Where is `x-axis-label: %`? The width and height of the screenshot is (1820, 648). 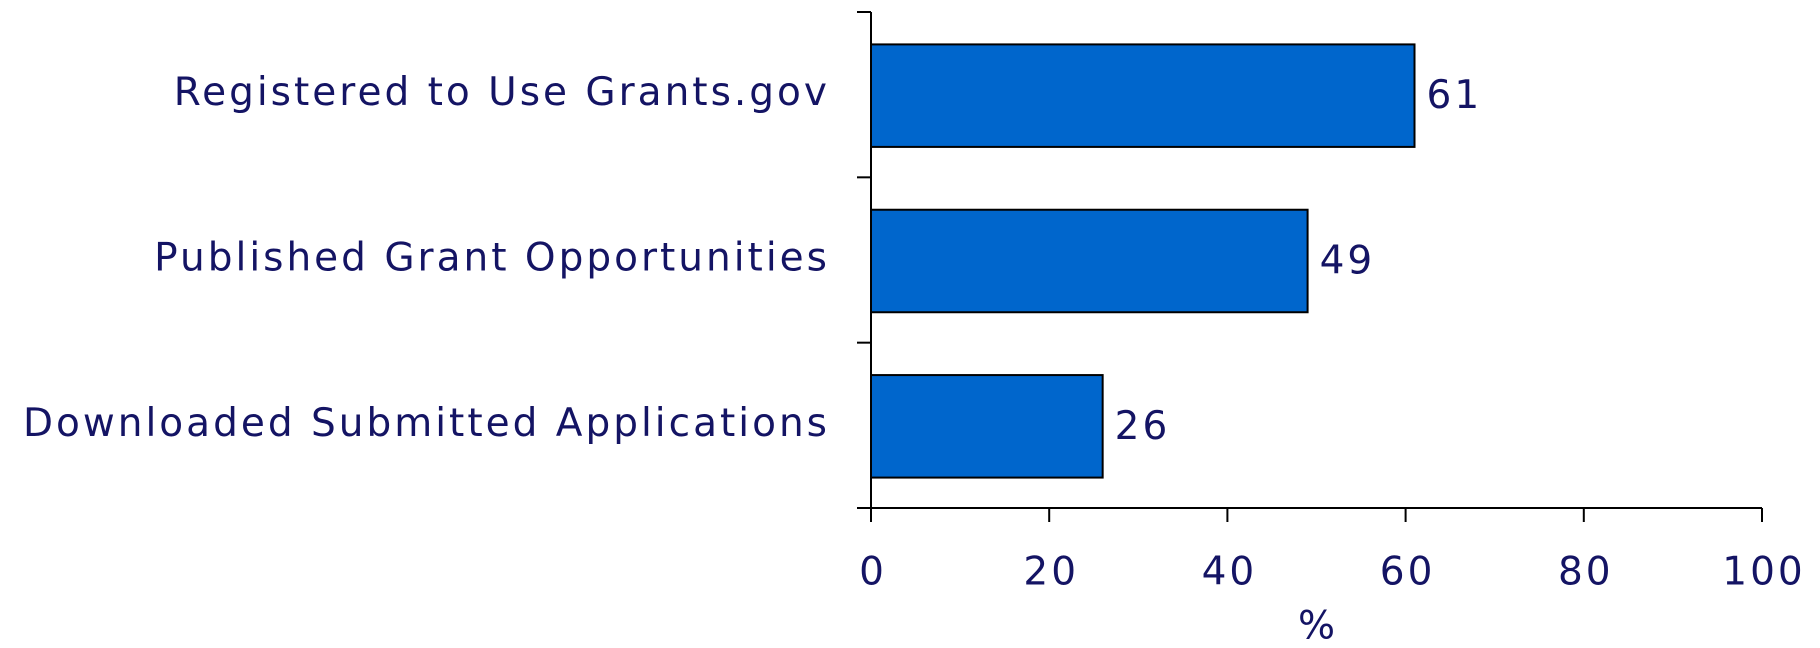 x-axis-label: % is located at coordinates (1318, 626).